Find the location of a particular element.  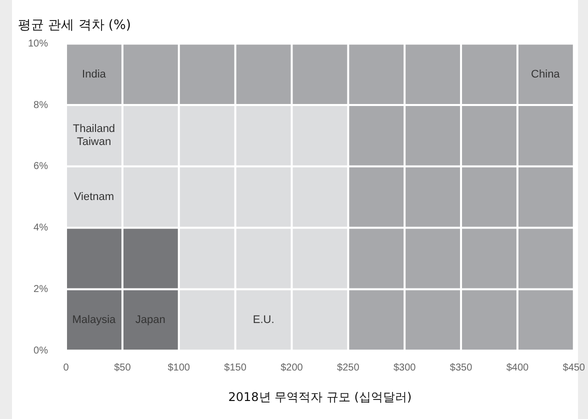

x-tick-label: $100 is located at coordinates (179, 368).